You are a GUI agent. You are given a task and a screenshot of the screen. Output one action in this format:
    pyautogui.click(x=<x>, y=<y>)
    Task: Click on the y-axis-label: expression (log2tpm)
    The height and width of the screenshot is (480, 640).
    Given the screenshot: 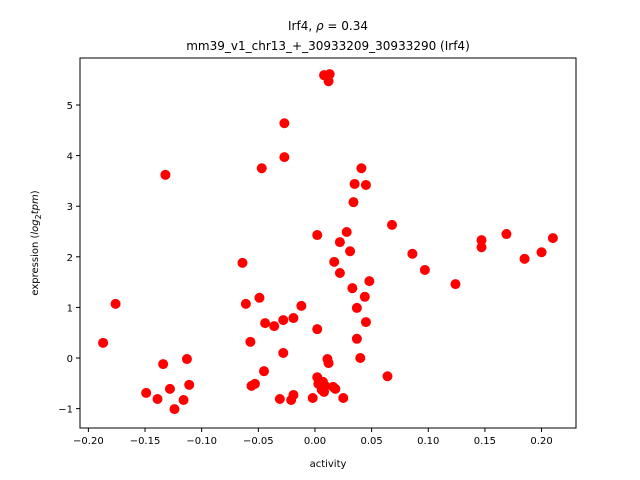 What is the action you would take?
    pyautogui.click(x=36, y=242)
    